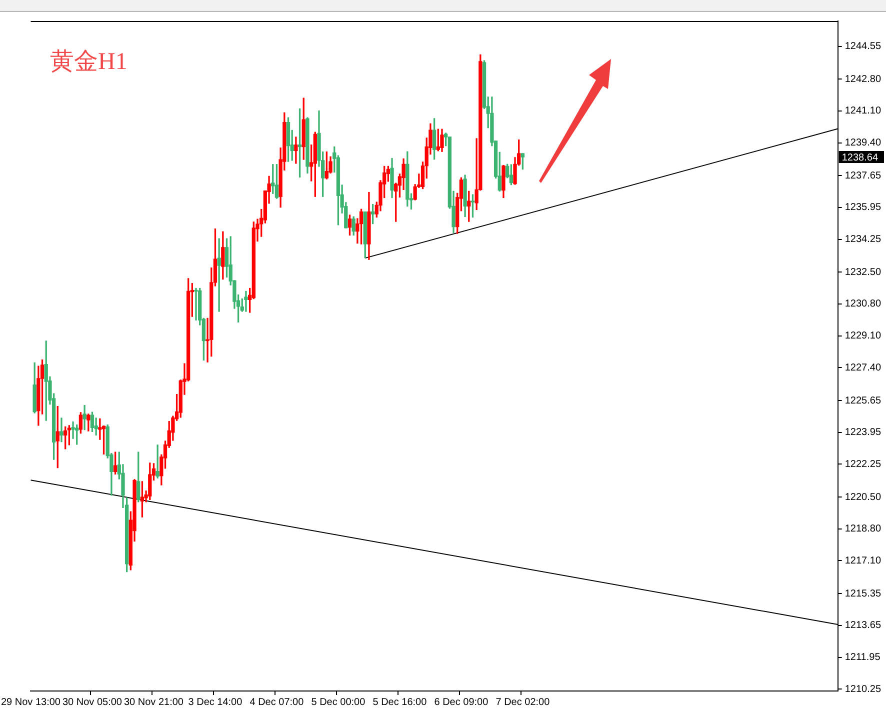  What do you see at coordinates (863, 368) in the screenshot?
I see `y-tick-label: 1227.40` at bounding box center [863, 368].